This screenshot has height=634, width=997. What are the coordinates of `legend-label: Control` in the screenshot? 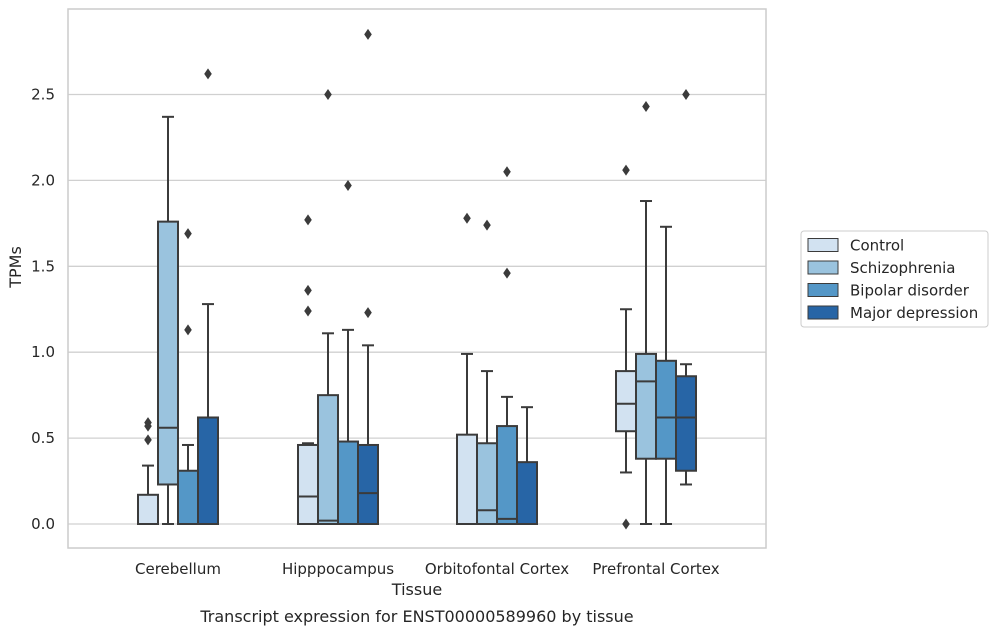 It's located at (877, 246).